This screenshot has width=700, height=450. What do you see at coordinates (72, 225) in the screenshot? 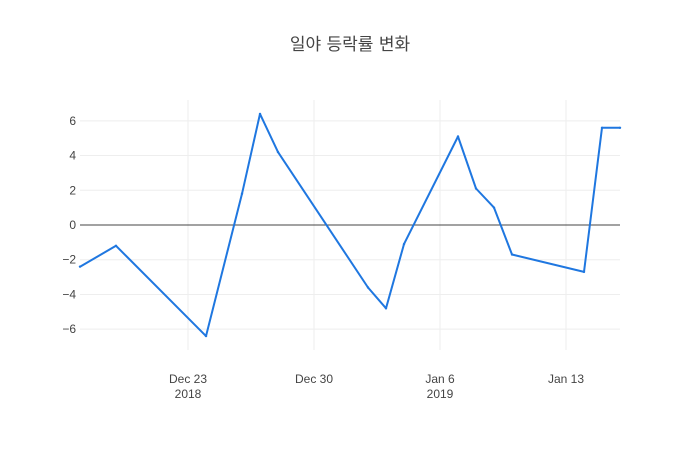
I see `y-tick-label: 0` at bounding box center [72, 225].